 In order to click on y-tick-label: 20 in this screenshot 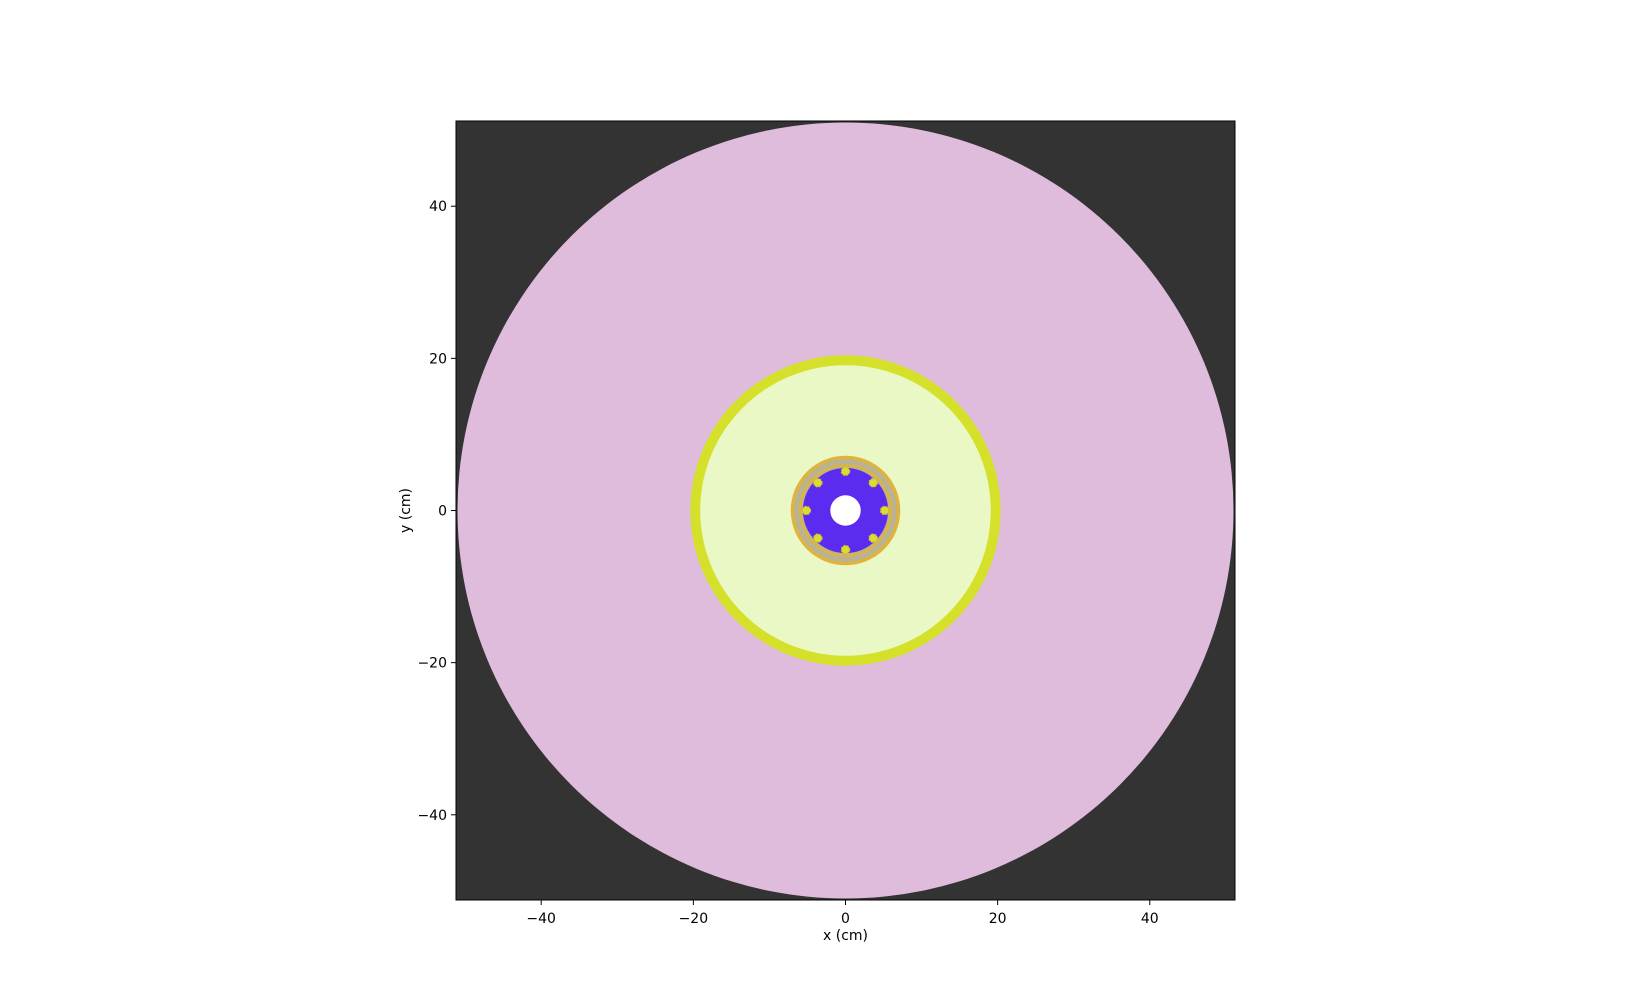, I will do `click(438, 359)`.